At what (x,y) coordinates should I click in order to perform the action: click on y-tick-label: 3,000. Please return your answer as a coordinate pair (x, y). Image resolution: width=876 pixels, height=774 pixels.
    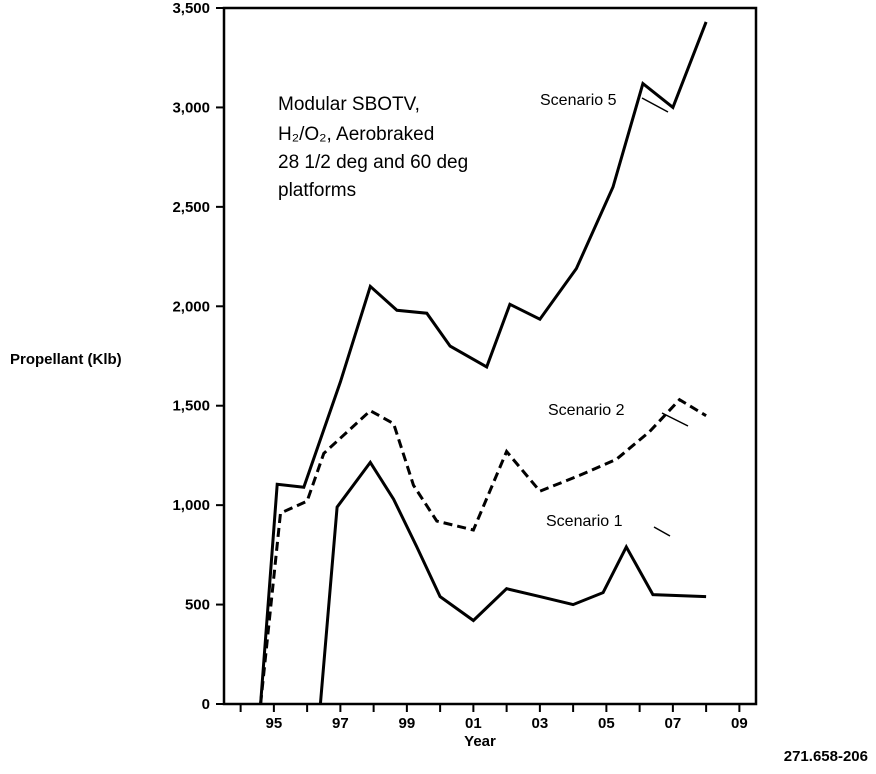
    Looking at the image, I should click on (191, 107).